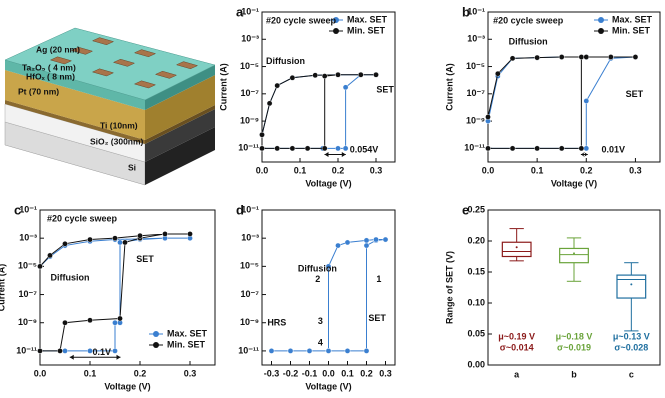  What do you see at coordinates (449, 87) in the screenshot?
I see `y-axis-label: Current (A)` at bounding box center [449, 87].